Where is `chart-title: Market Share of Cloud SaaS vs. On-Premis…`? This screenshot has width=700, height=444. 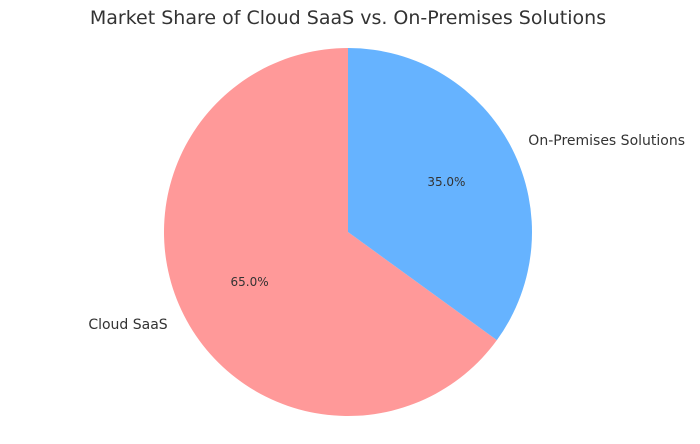 chart-title: Market Share of Cloud SaaS vs. On-Premis… is located at coordinates (348, 18).